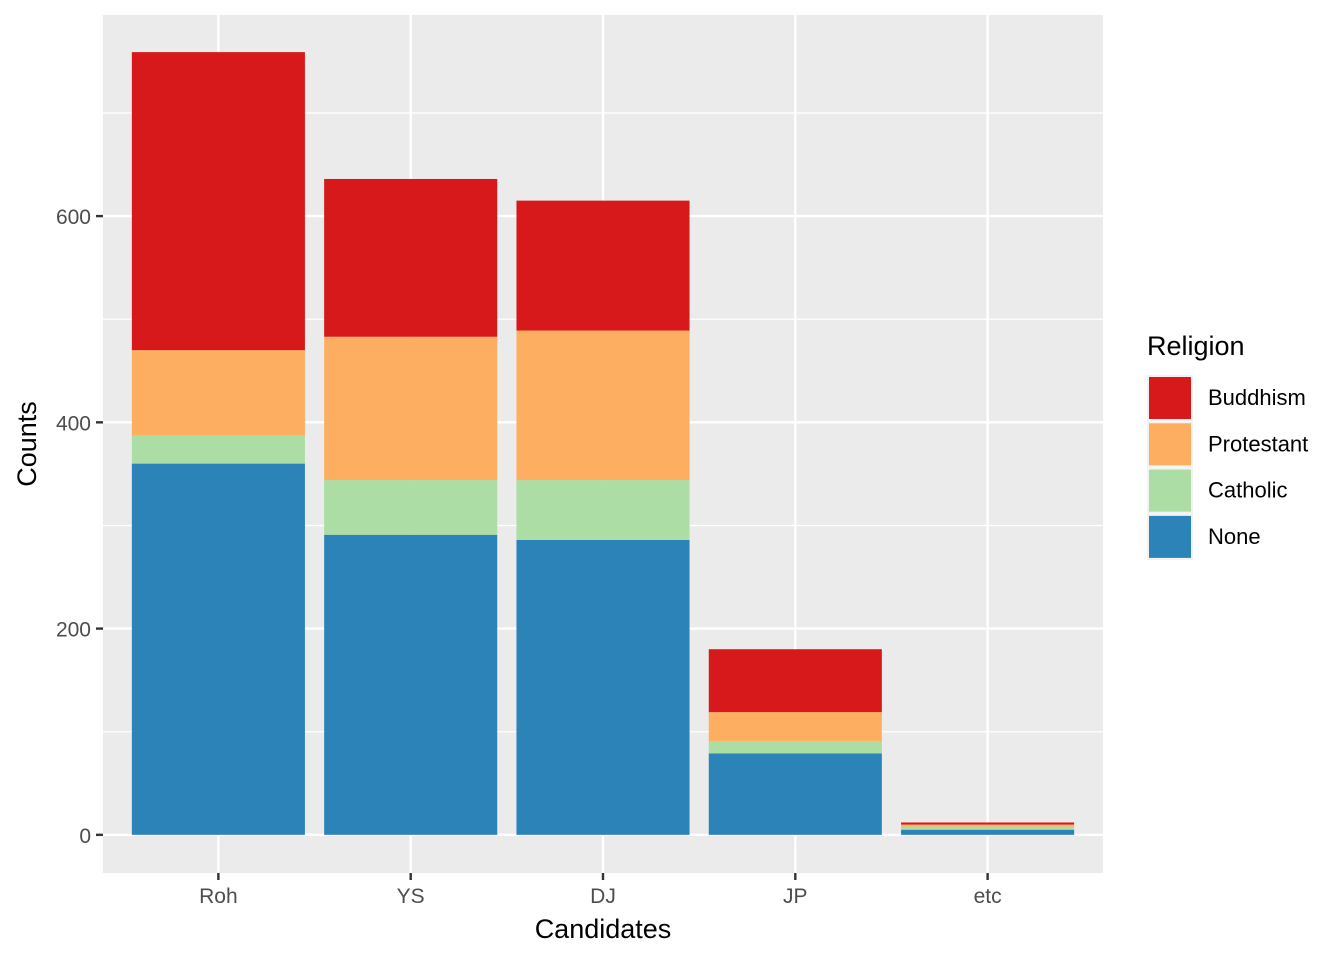 This screenshot has height=965, width=1344. What do you see at coordinates (1257, 397) in the screenshot?
I see `legend-label-buddhism: Buddhism` at bounding box center [1257, 397].